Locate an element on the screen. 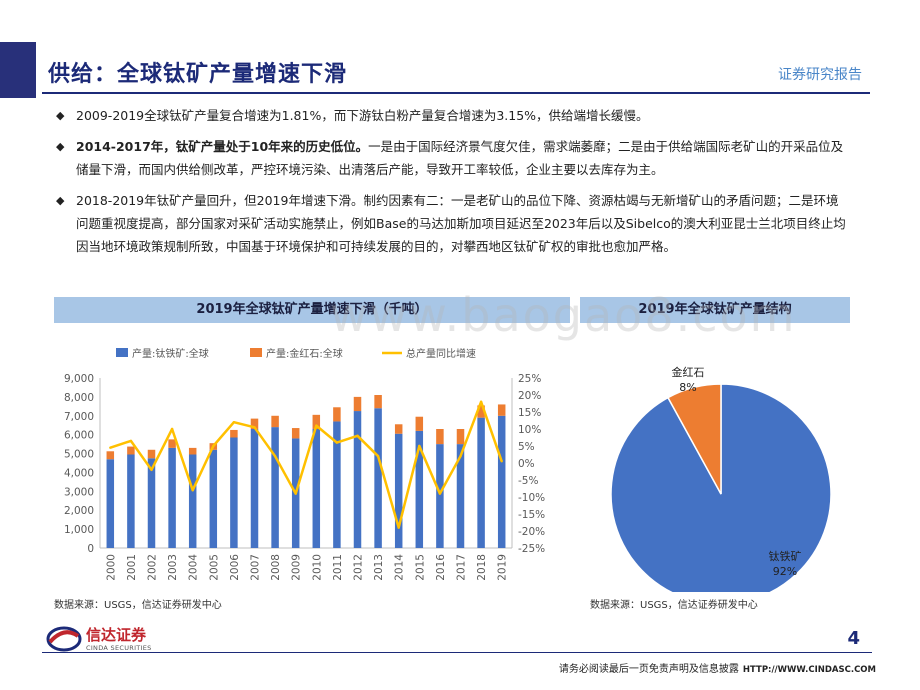 The height and width of the screenshot is (690, 920). pie-slice is located at coordinates (694, 439).